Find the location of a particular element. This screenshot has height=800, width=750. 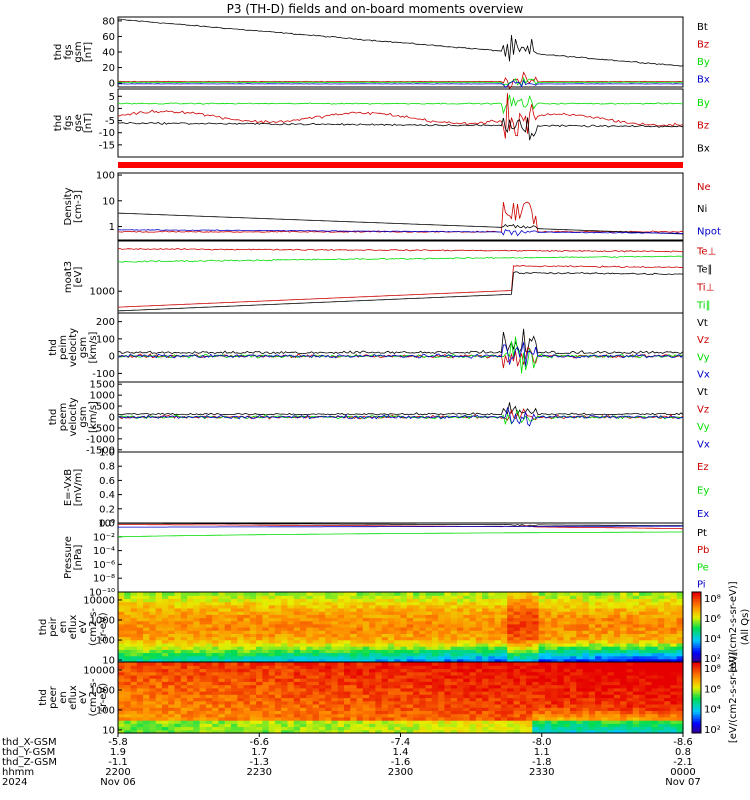

time-row-value: 0.8 is located at coordinates (683, 752).